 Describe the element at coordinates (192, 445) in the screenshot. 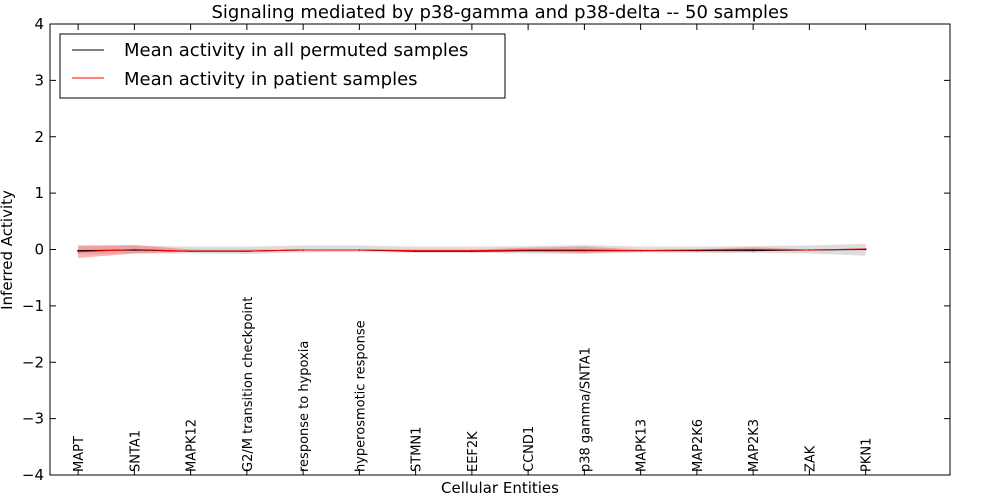

I see `entity-label-2: MAPK12` at that location.